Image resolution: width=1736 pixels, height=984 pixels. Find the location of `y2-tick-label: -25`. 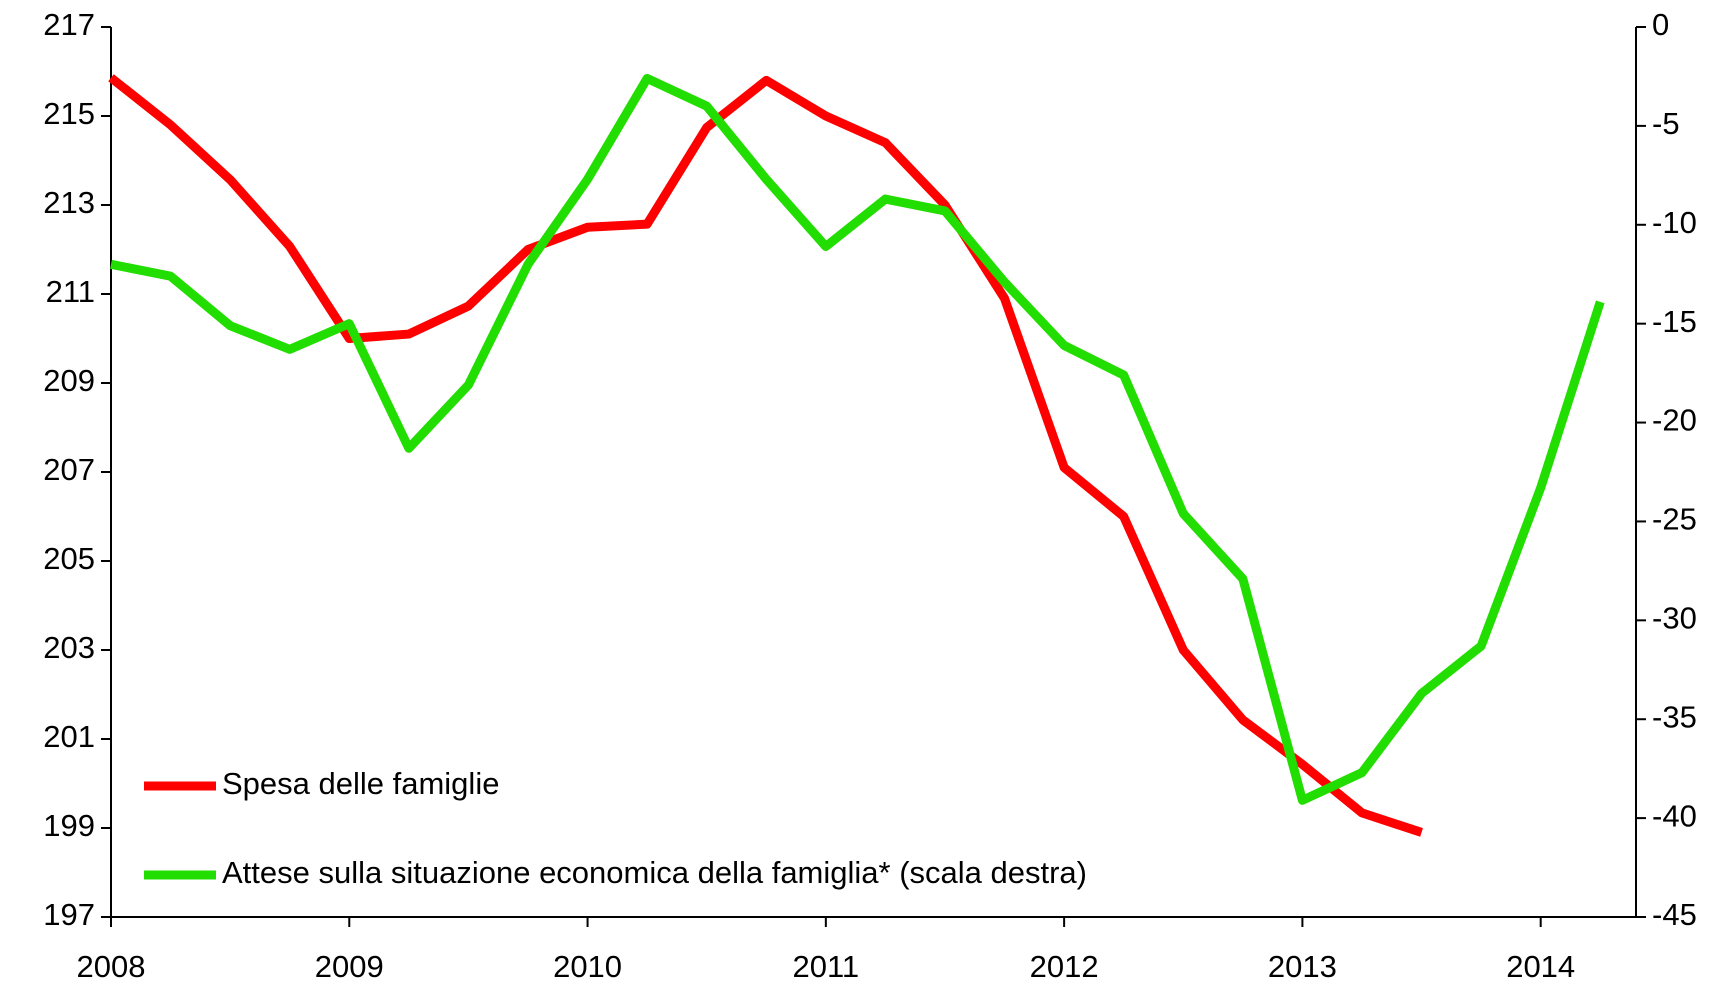

y2-tick-label: -25 is located at coordinates (1674, 519).